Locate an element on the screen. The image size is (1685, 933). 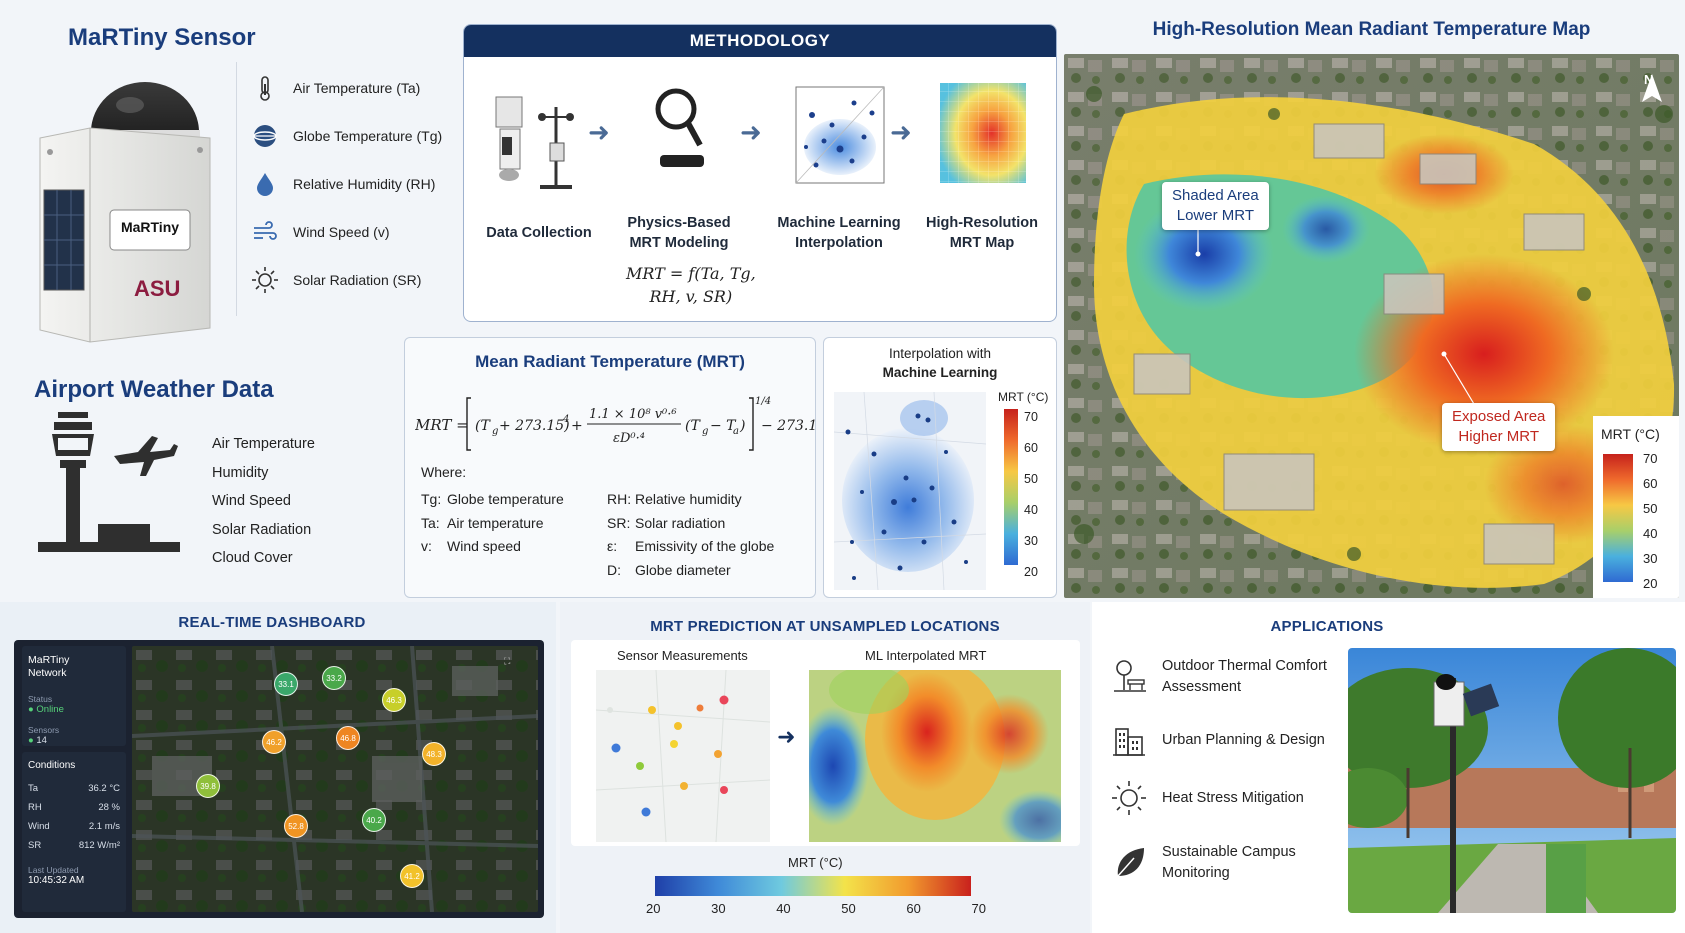
mrt-function-formula: MRT = f(Ta, Tg, RH, v, SR) is located at coordinates (691, 285).